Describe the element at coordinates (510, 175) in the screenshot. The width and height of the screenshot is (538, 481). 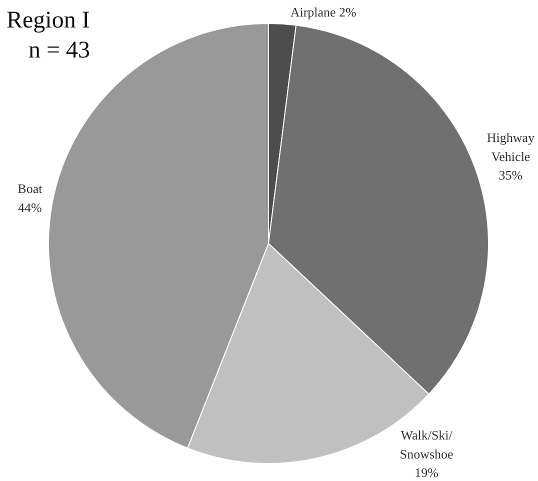
I see `data-label: 35%` at that location.